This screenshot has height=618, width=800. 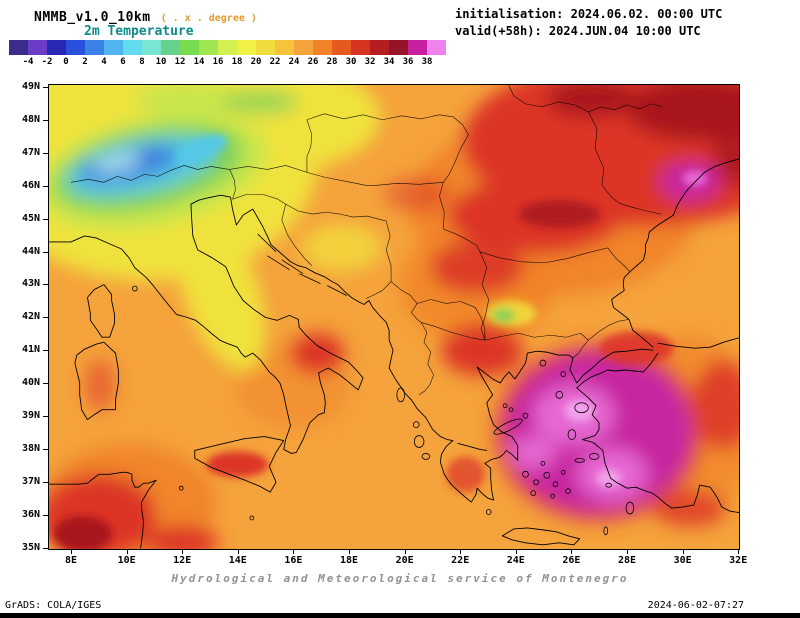 I want to click on lon-tick-label: 10E, so click(x=126, y=560).